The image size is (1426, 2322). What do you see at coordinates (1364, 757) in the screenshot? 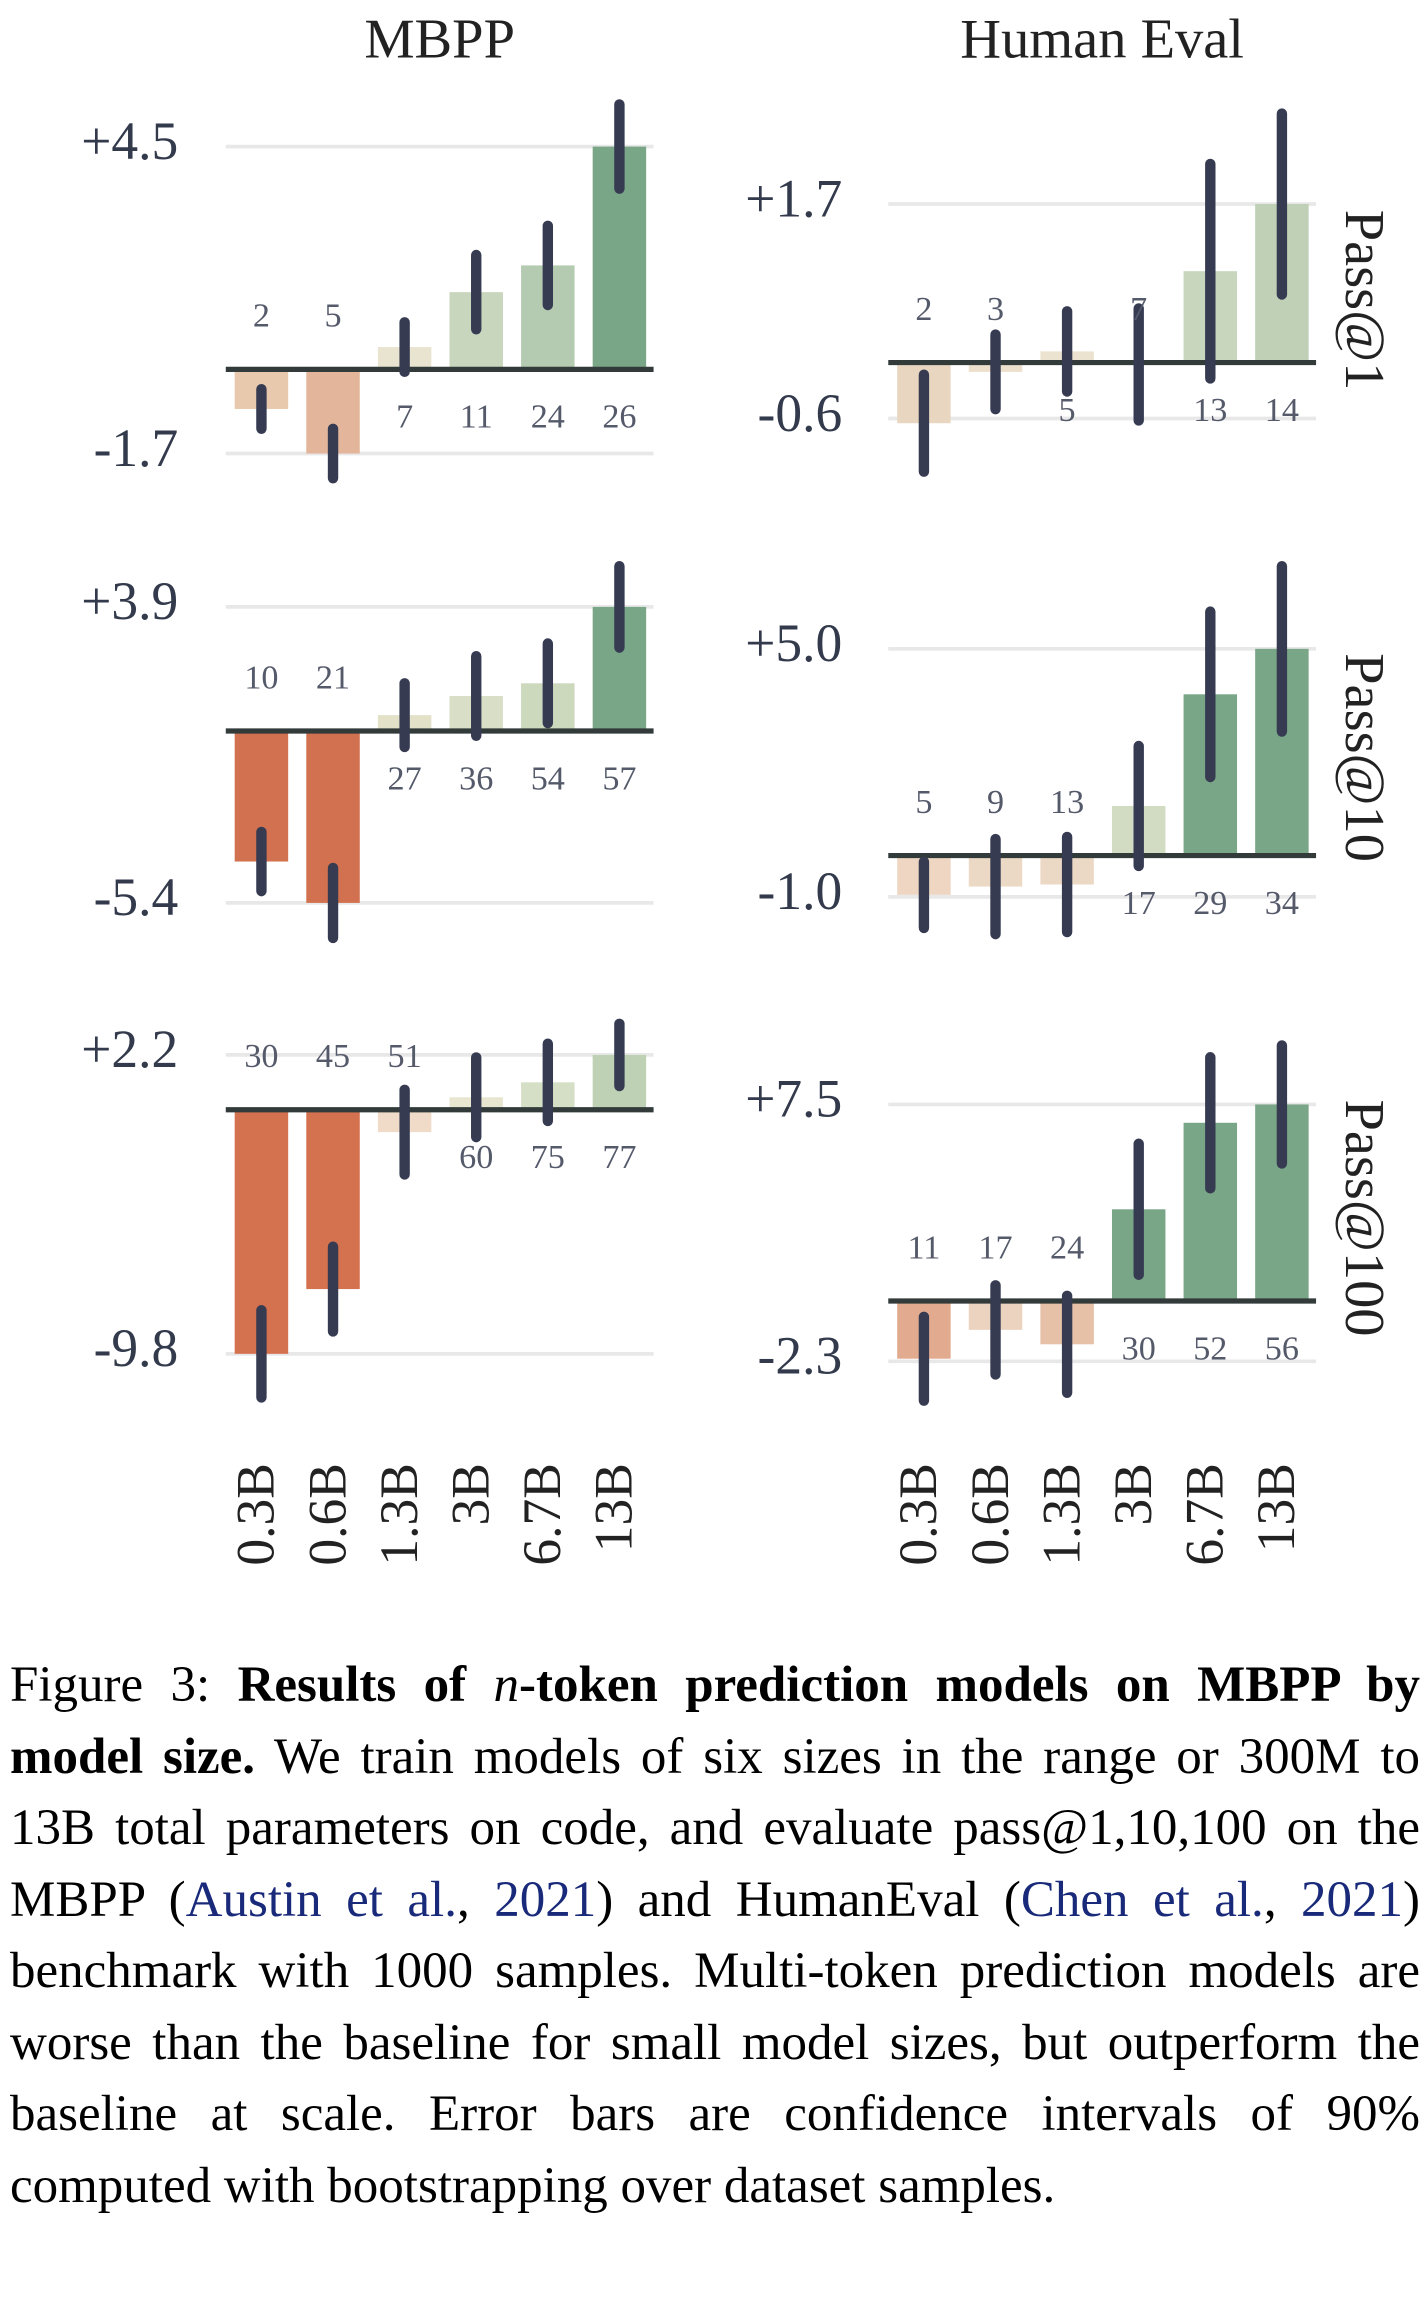
I see `row-label: Pass@10` at bounding box center [1364, 757].